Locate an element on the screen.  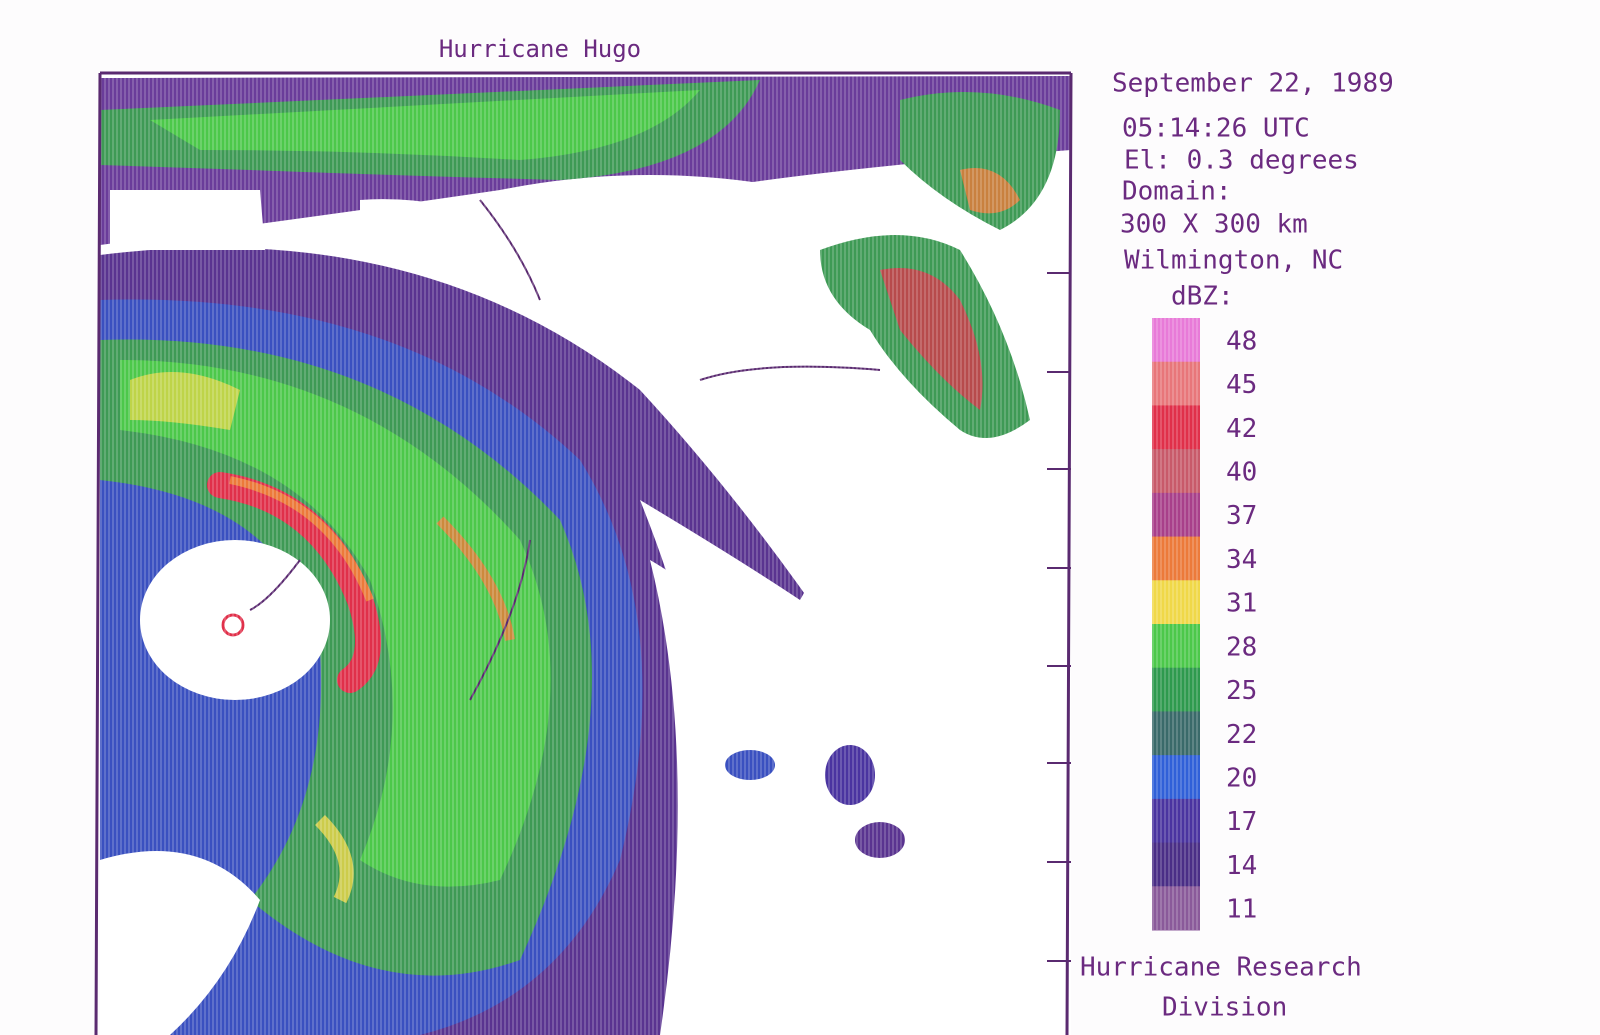
footer-line: Division is located at coordinates (1224, 1008).